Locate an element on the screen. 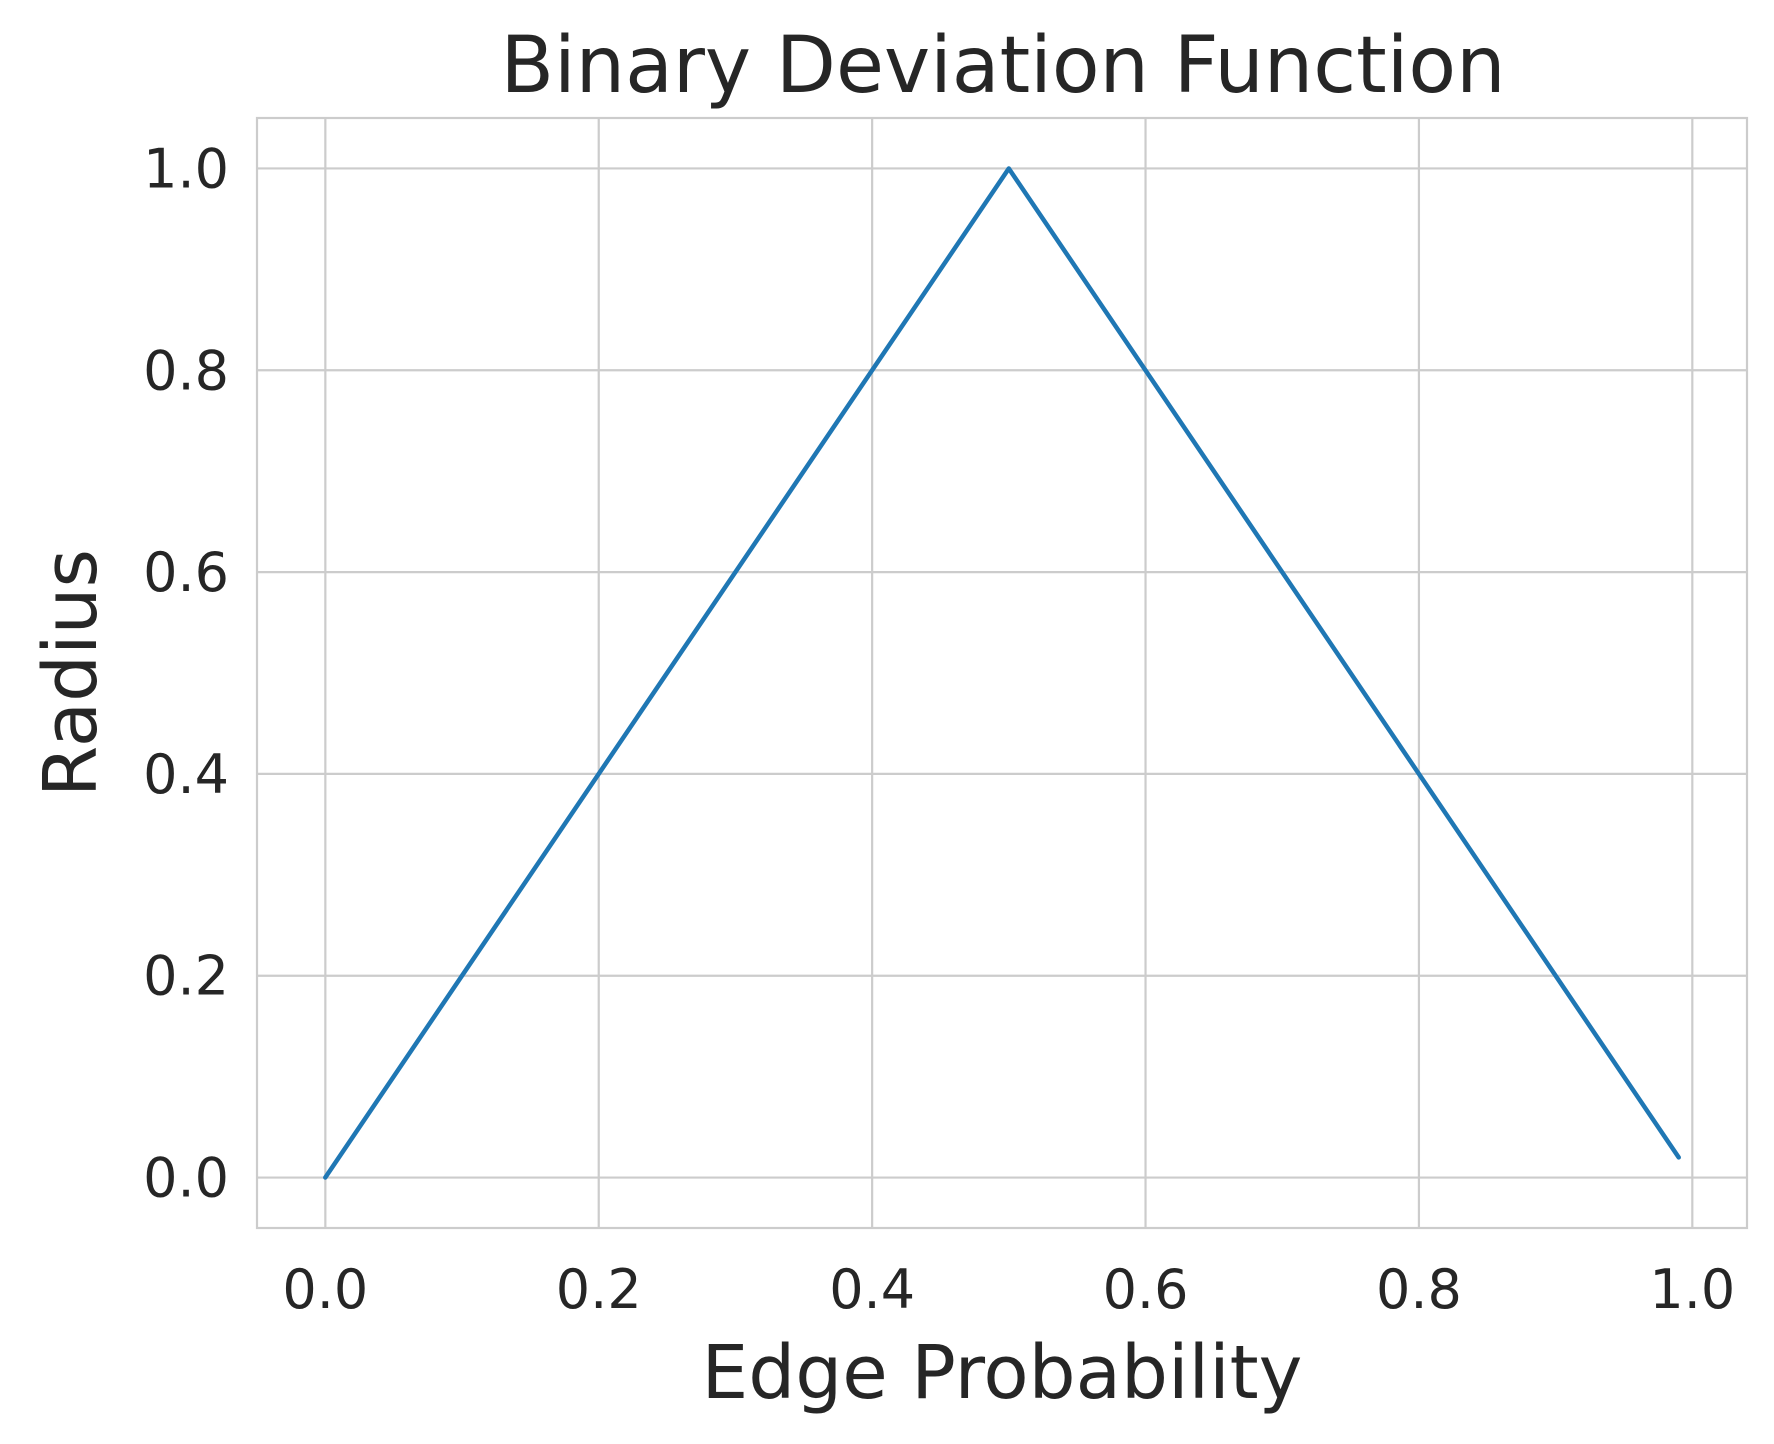 This screenshot has width=1774, height=1444. y-tick-label: 0.4 is located at coordinates (186, 774).